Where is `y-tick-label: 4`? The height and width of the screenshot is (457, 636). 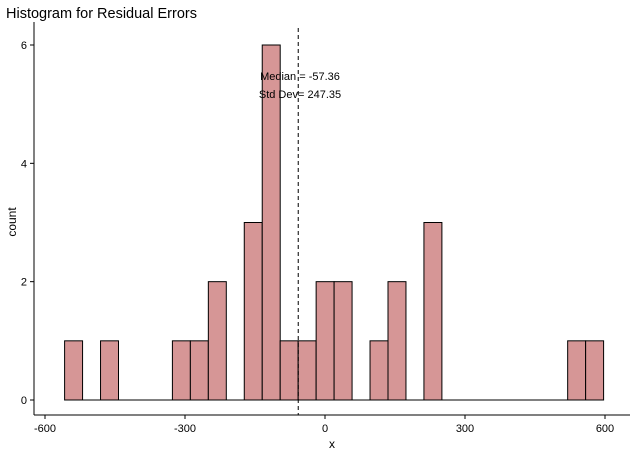 y-tick-label: 4 is located at coordinates (24, 164).